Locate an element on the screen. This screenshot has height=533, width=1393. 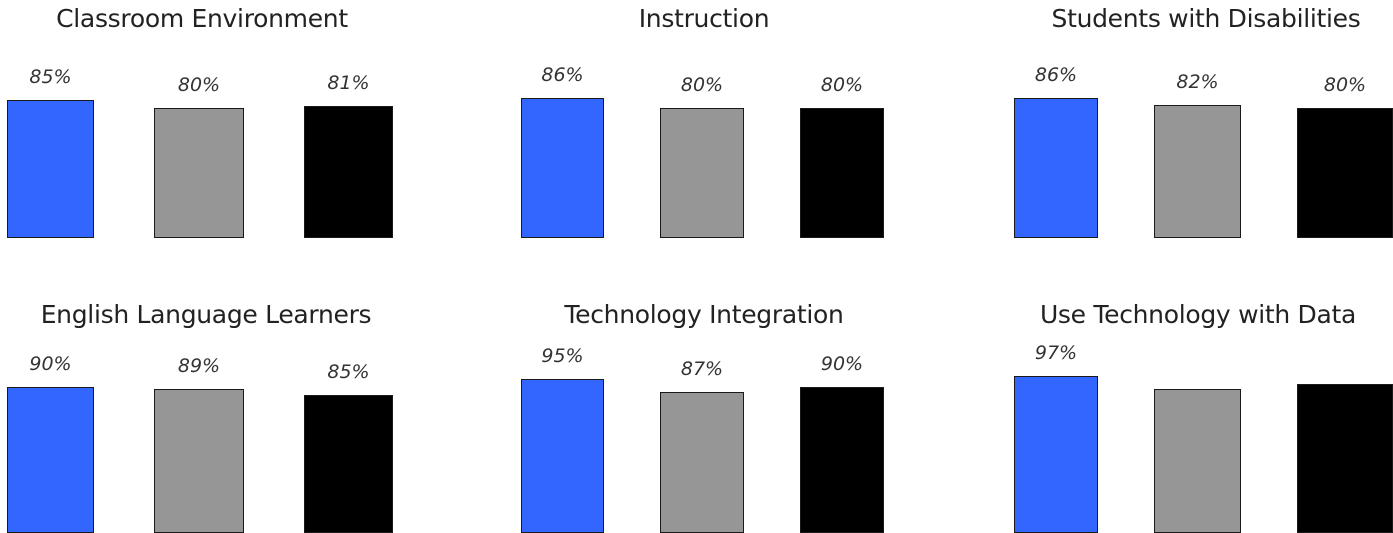
bar-value-label: 89% is located at coordinates (199, 365).